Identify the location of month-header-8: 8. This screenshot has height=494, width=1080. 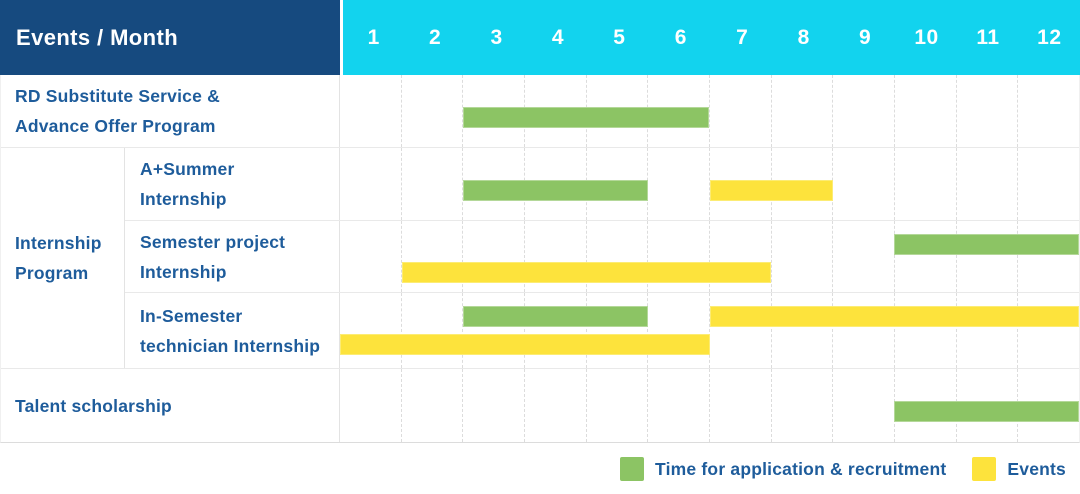
(803, 37).